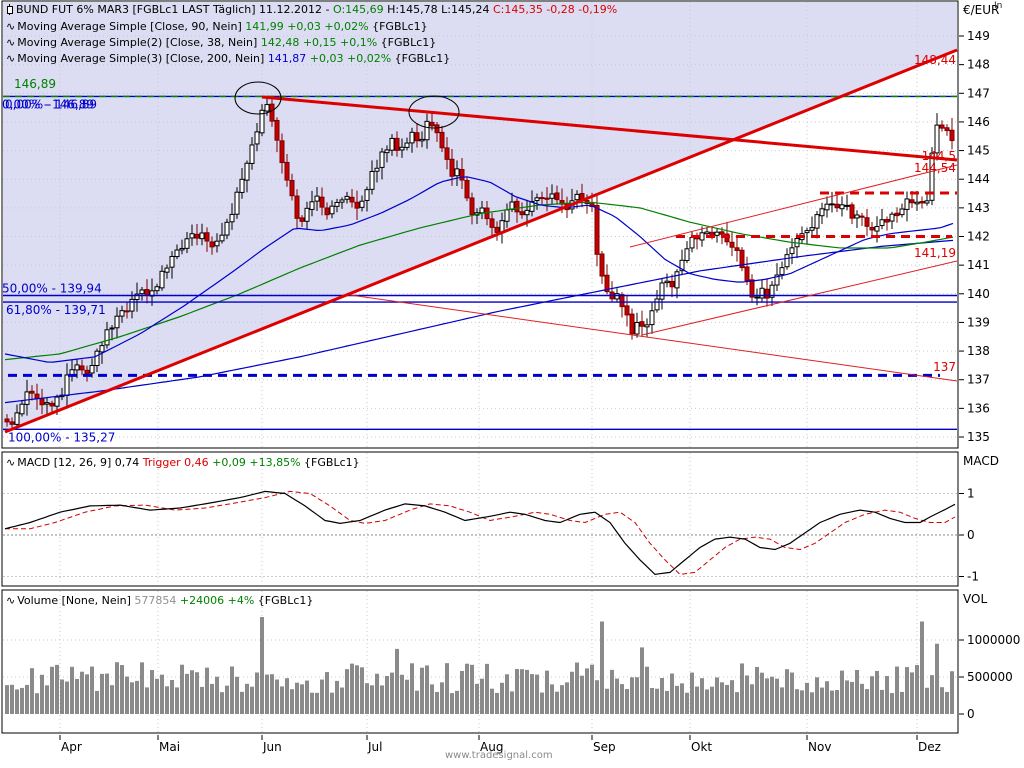 Image resolution: width=1024 pixels, height=768 pixels. I want to click on trendline-thin-falling, so click(653, 338).